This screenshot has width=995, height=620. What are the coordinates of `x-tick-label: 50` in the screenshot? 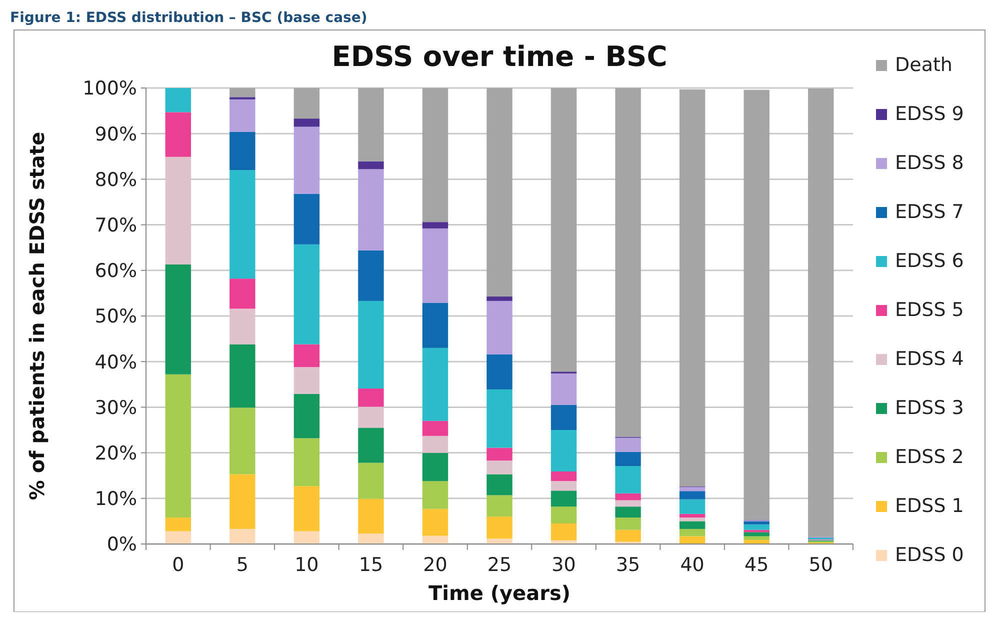 It's located at (820, 565).